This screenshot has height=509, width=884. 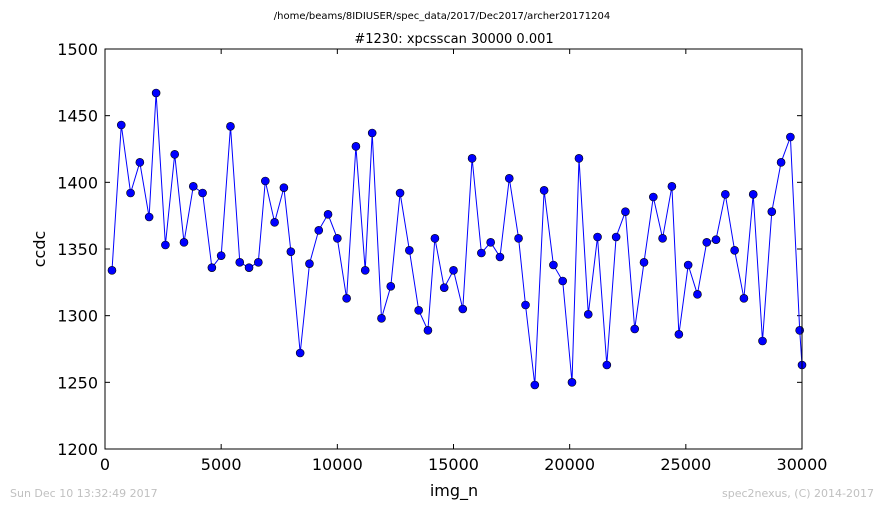 What do you see at coordinates (802, 464) in the screenshot?
I see `x-tick-label: 30000` at bounding box center [802, 464].